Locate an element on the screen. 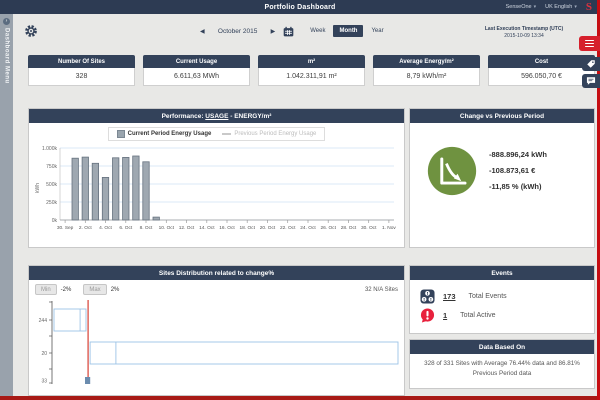 The width and height of the screenshot is (600, 400). view-week-button: Week is located at coordinates (318, 31).